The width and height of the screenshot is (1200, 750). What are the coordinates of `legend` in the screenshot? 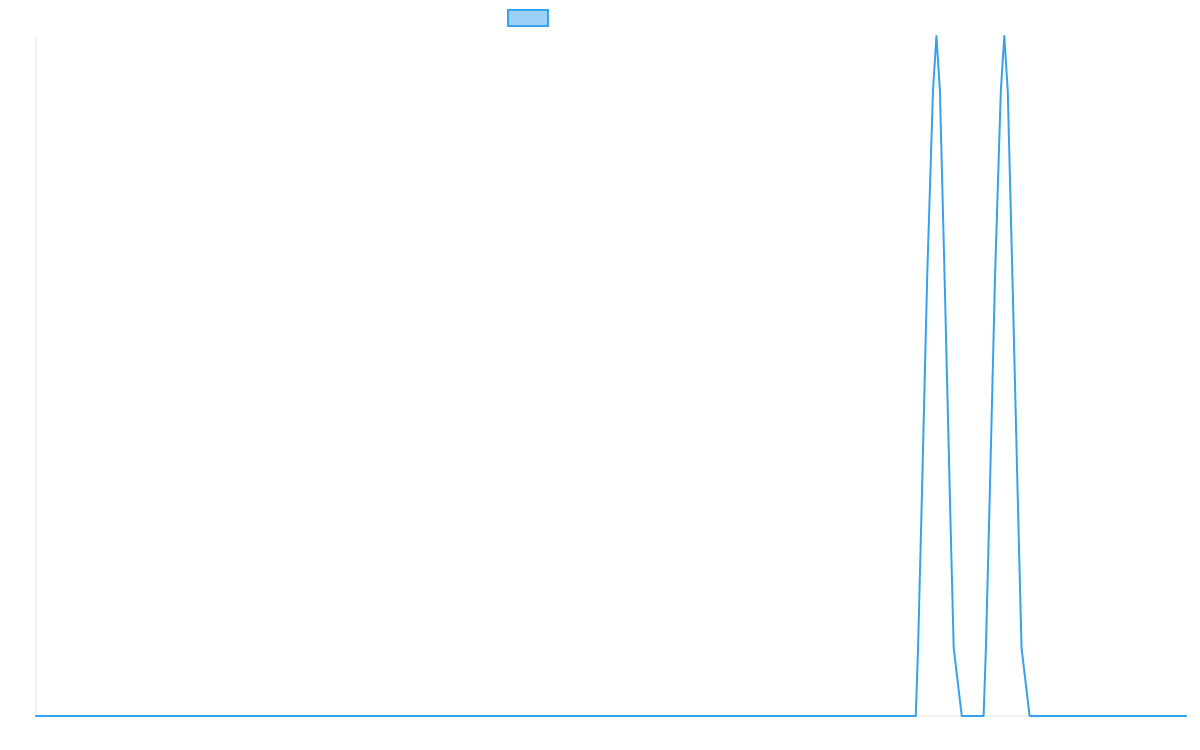 It's located at (528, 18).